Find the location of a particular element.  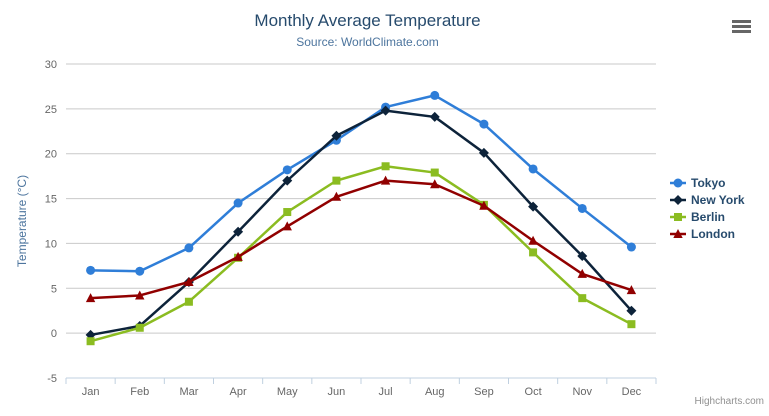

legend-label: Berlin is located at coordinates (708, 217).